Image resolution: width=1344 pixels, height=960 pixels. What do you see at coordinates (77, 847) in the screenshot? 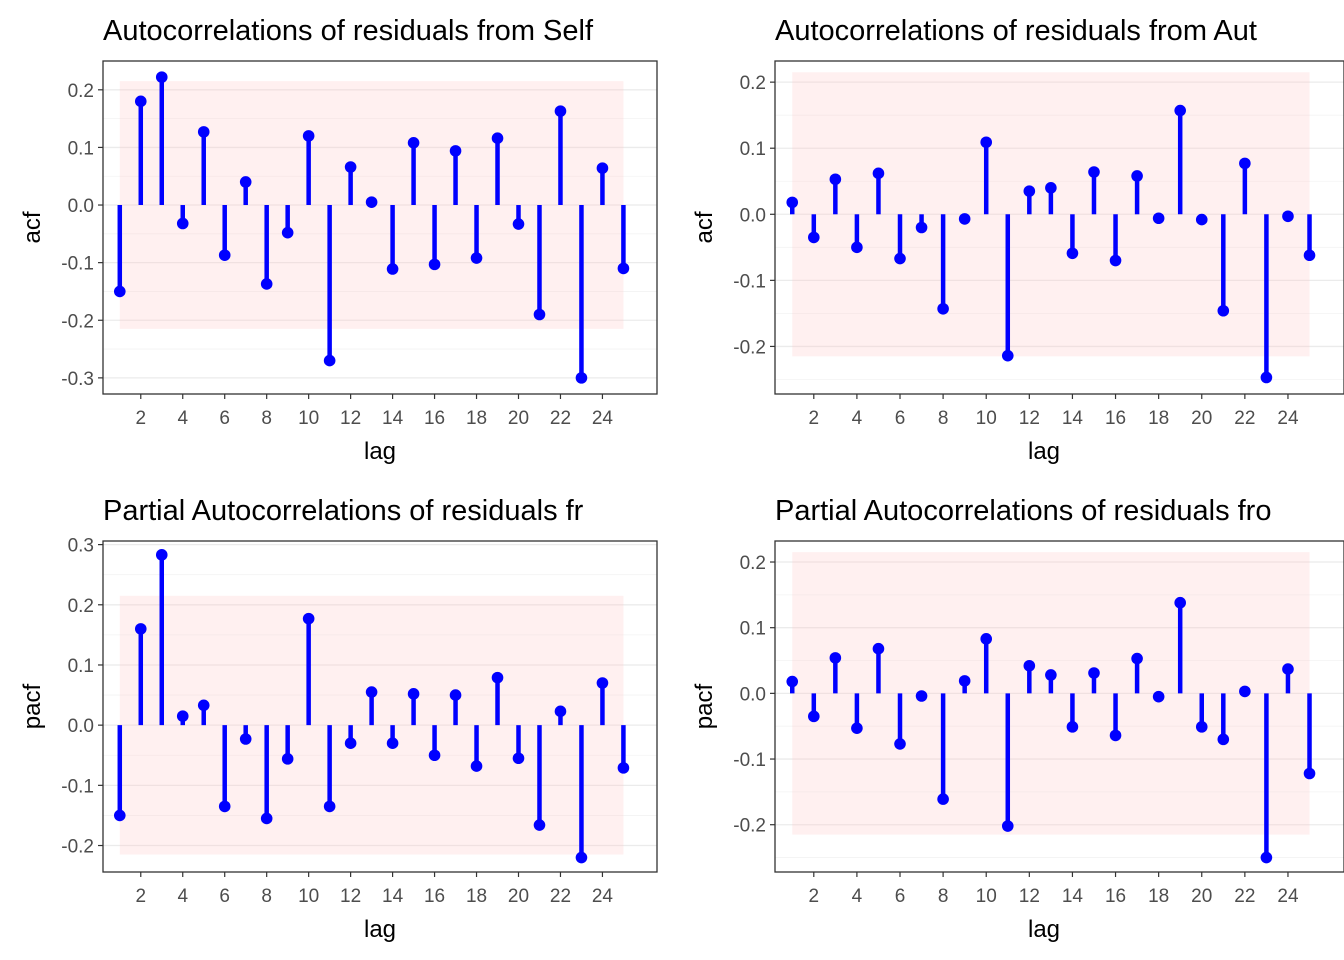
I see `y-tick-label: -0.2` at bounding box center [77, 847].